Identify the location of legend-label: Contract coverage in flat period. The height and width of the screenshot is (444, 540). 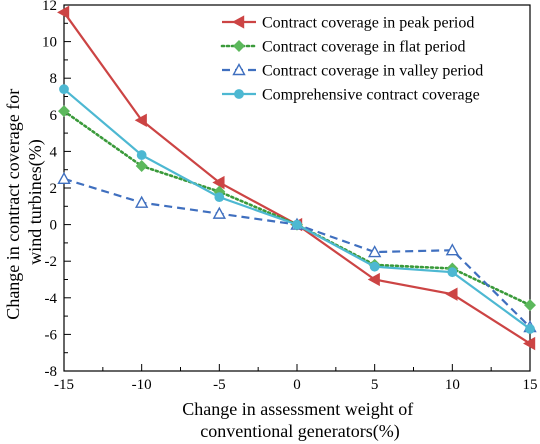
(363, 47).